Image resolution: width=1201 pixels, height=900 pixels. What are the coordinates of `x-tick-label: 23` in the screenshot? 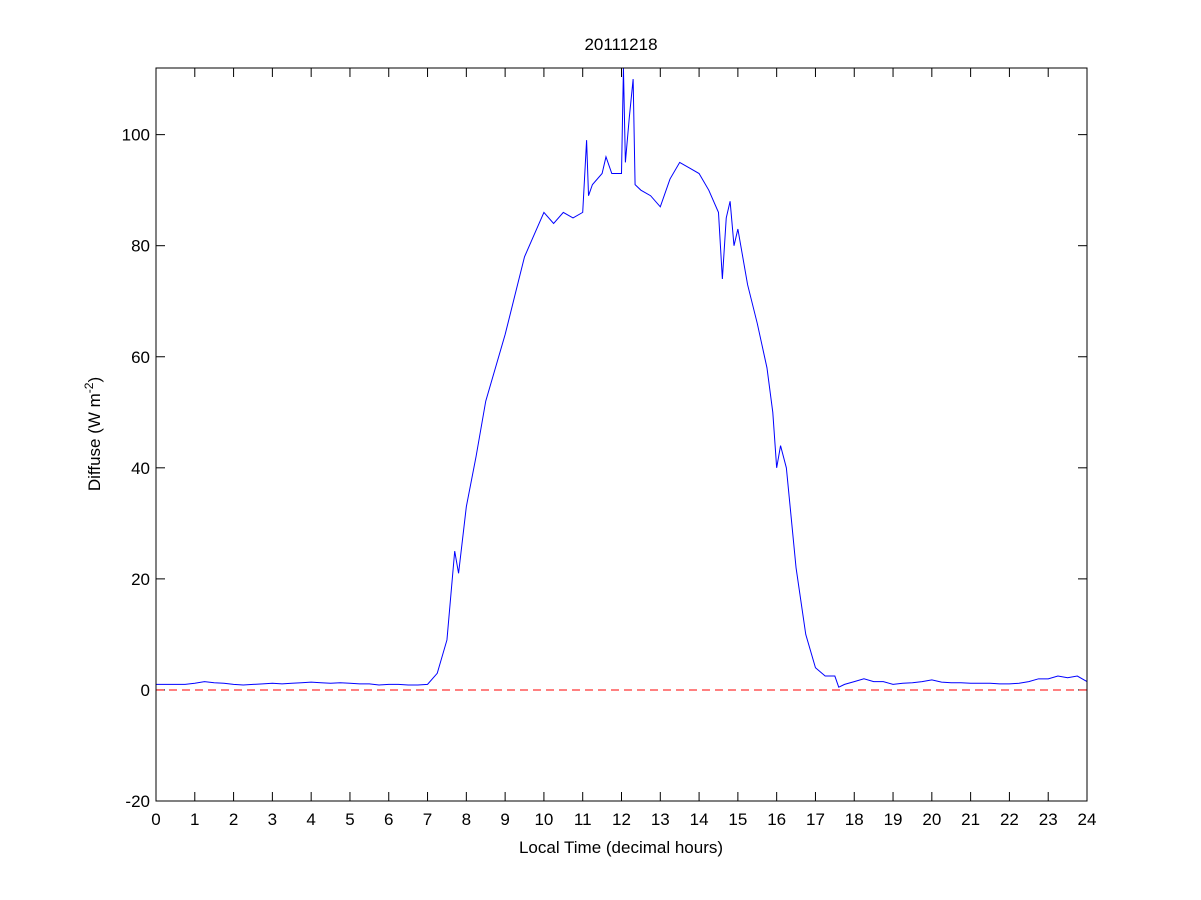 It's located at (1048, 819).